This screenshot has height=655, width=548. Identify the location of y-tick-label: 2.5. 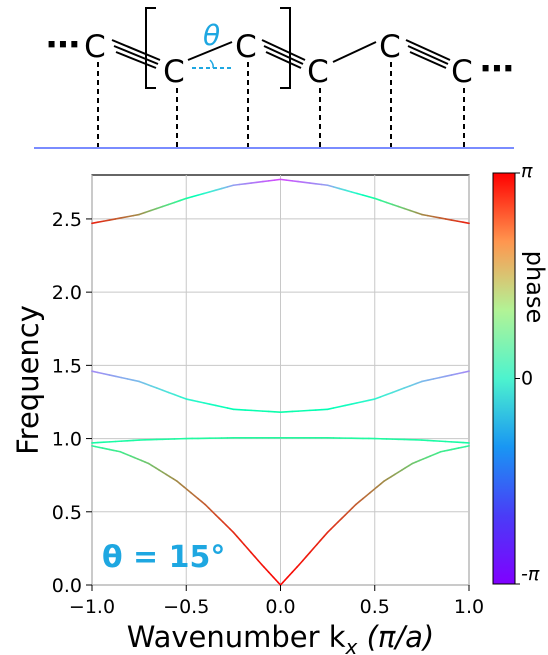
(67, 220).